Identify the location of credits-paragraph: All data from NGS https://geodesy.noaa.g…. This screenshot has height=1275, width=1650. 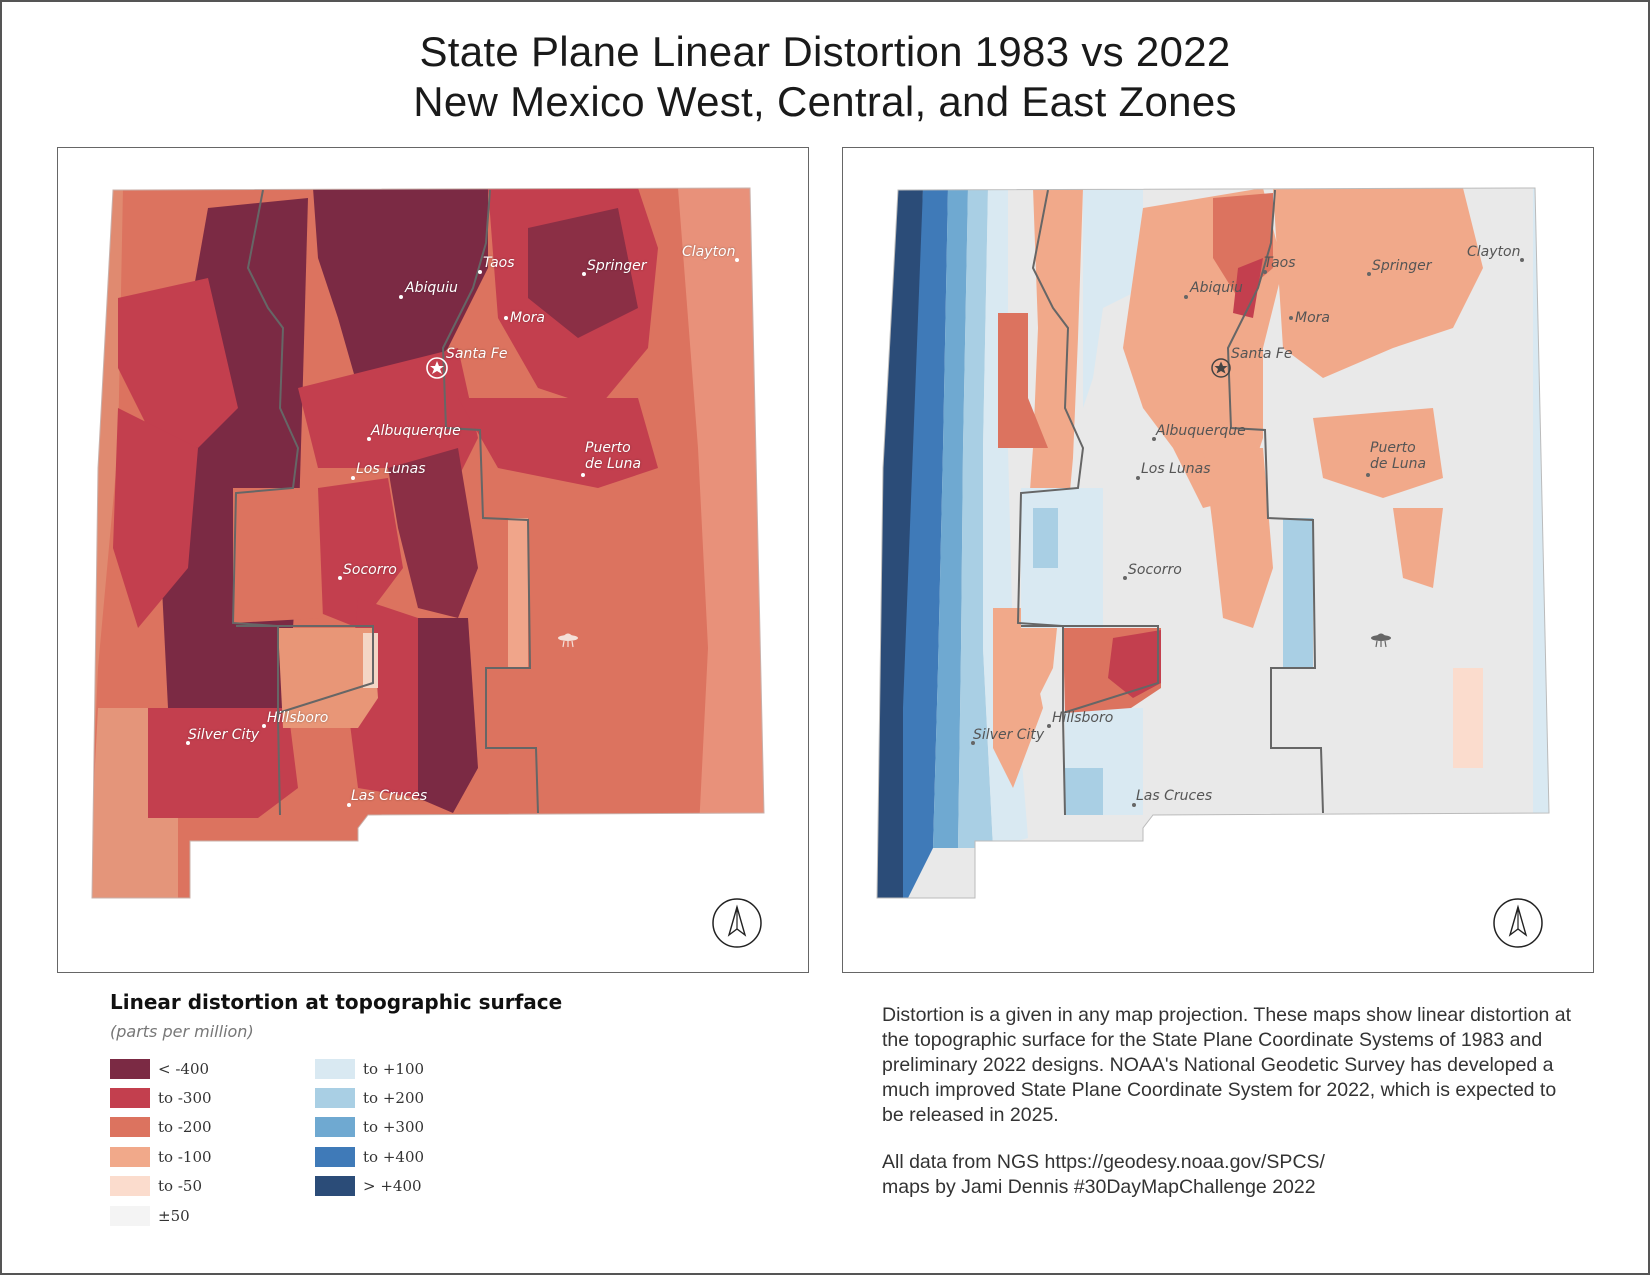
(1103, 1174).